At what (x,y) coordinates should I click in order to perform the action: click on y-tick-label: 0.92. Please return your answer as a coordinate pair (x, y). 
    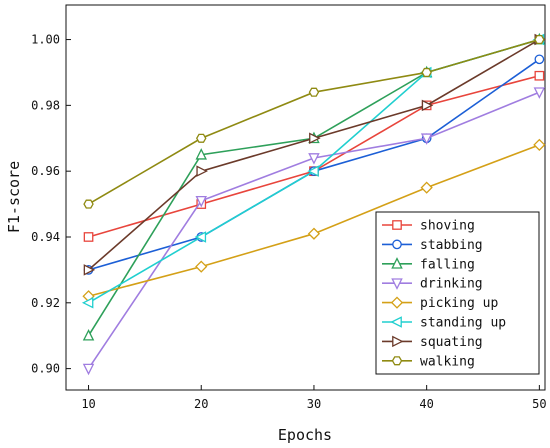
    Looking at the image, I should click on (45, 303).